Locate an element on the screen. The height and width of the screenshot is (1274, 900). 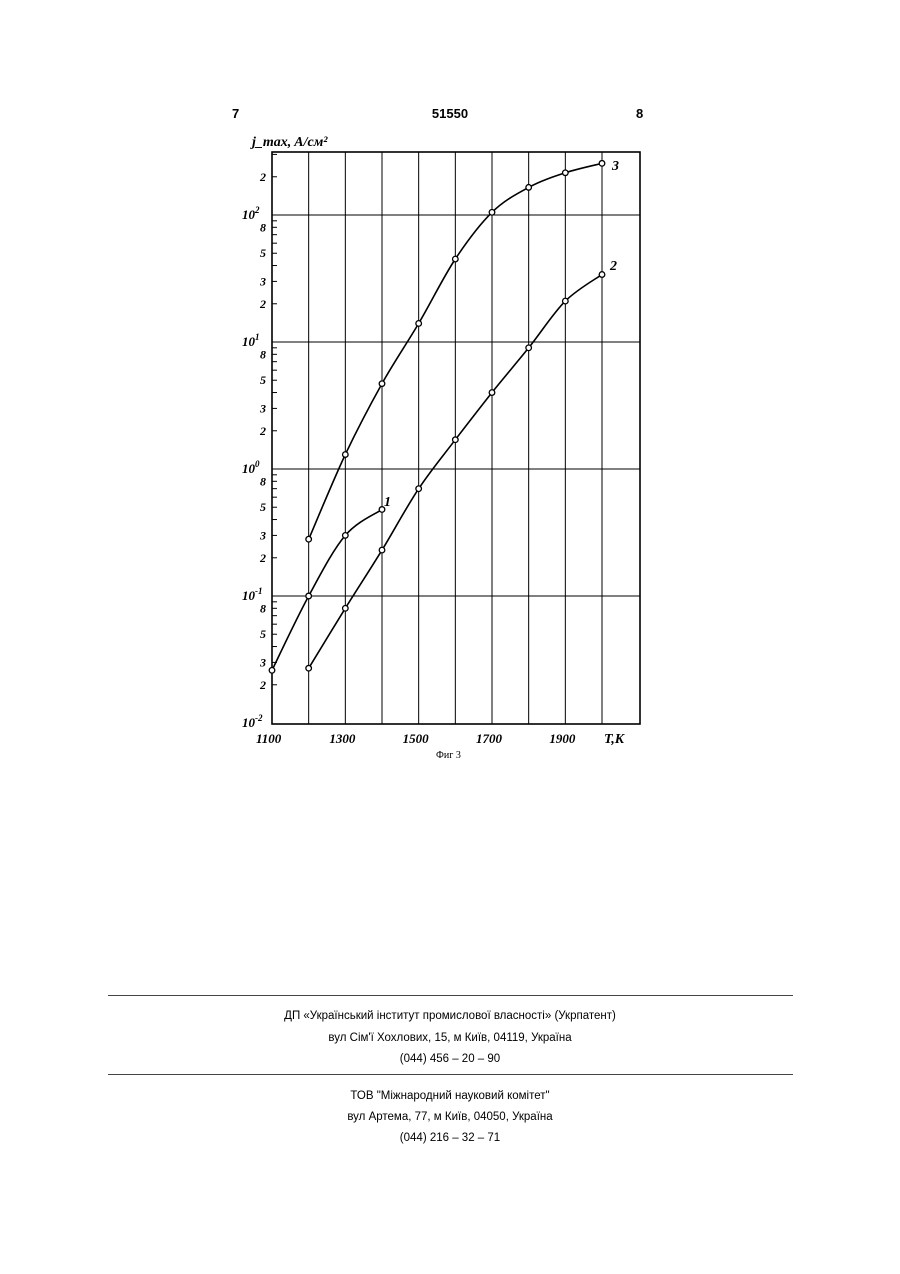
footer-org2-name: ТОВ "Міжнародний науковий комітет" is located at coordinates (450, 1096).